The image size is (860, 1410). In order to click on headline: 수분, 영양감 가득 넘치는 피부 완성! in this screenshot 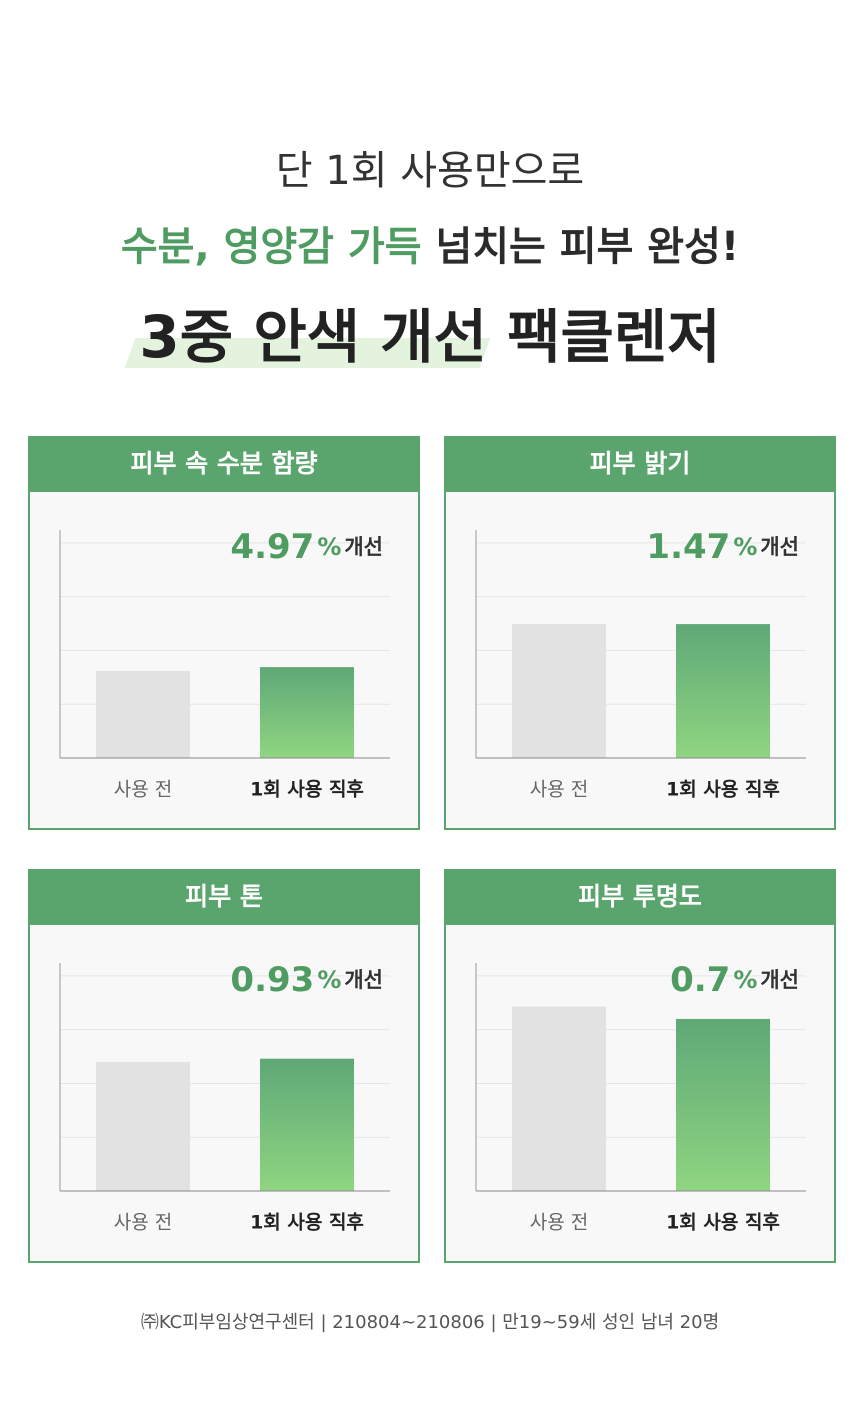, I will do `click(430, 243)`.